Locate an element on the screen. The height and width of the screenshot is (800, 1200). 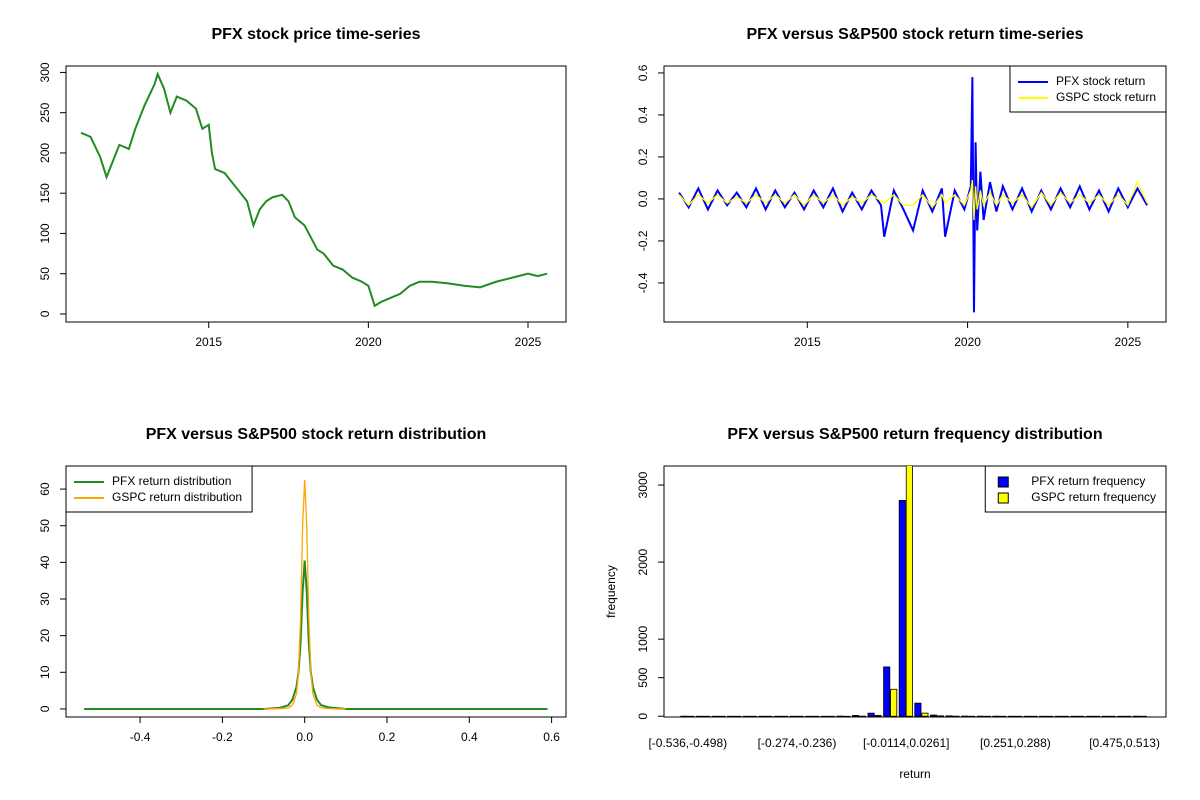
y-tick-label: 0.0 is located at coordinates (643, 198).